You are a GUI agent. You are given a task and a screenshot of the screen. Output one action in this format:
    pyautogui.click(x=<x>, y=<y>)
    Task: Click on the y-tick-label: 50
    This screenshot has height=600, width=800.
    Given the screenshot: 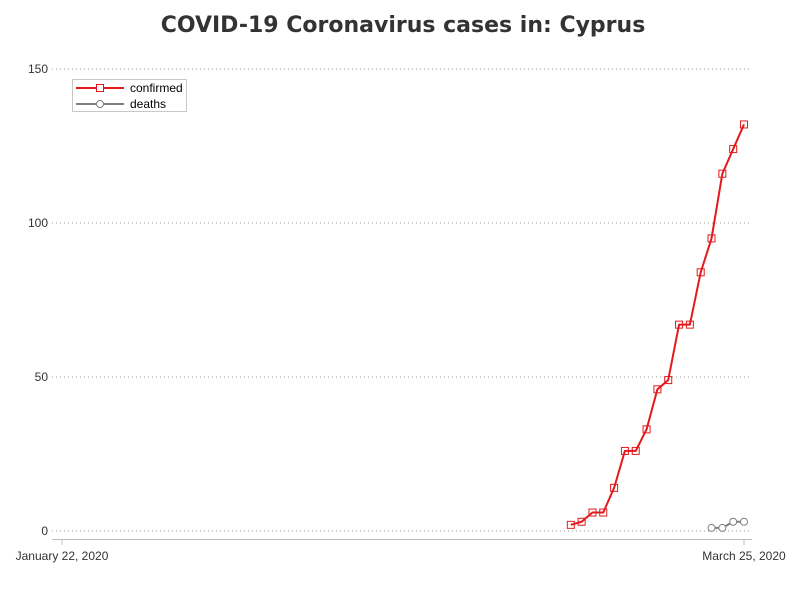 What is the action you would take?
    pyautogui.click(x=42, y=377)
    